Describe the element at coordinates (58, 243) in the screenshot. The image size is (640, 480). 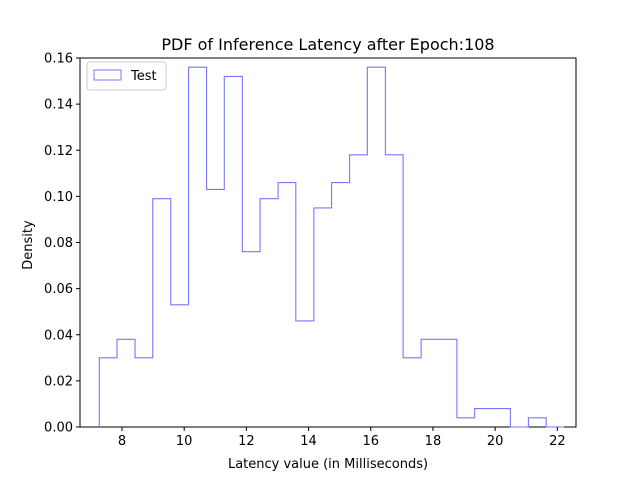
I see `y-tick-label-4: 0.08` at that location.